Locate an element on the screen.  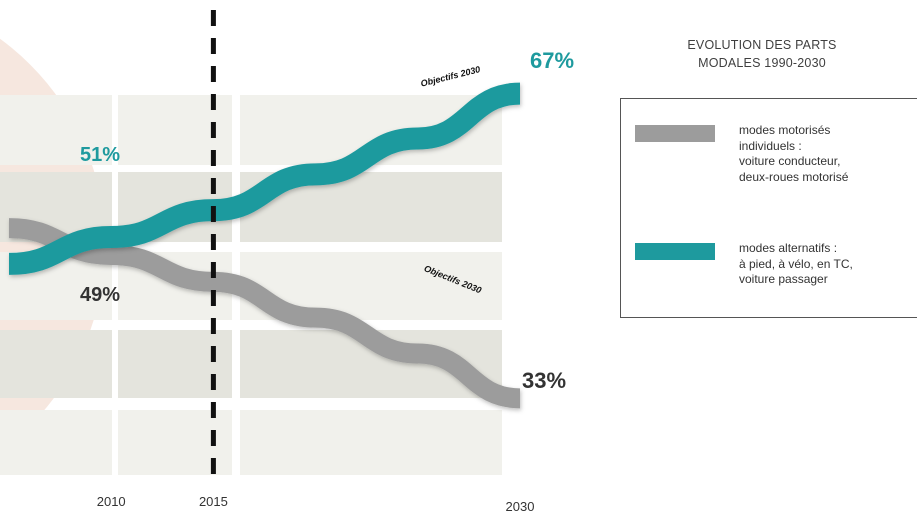
legend-line: individuels : is located at coordinates (770, 145).